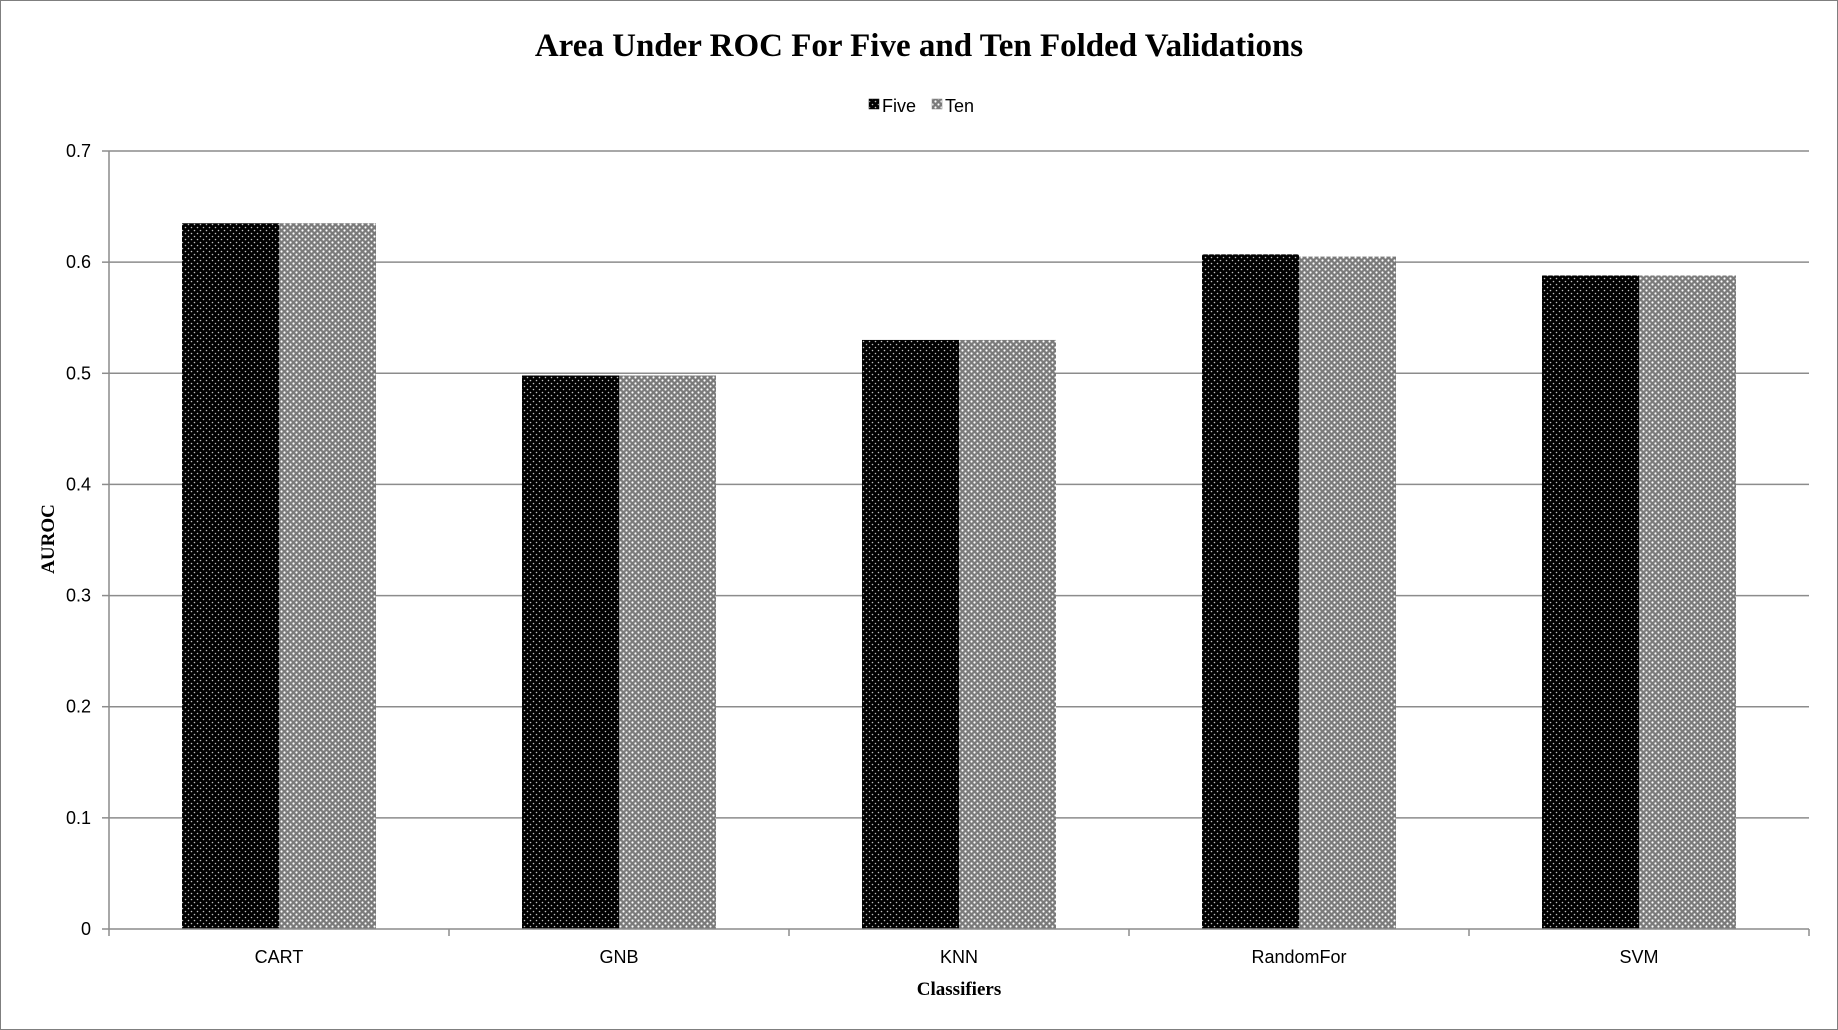 This screenshot has width=1838, height=1030. I want to click on x-tick-label: SVM, so click(1638, 957).